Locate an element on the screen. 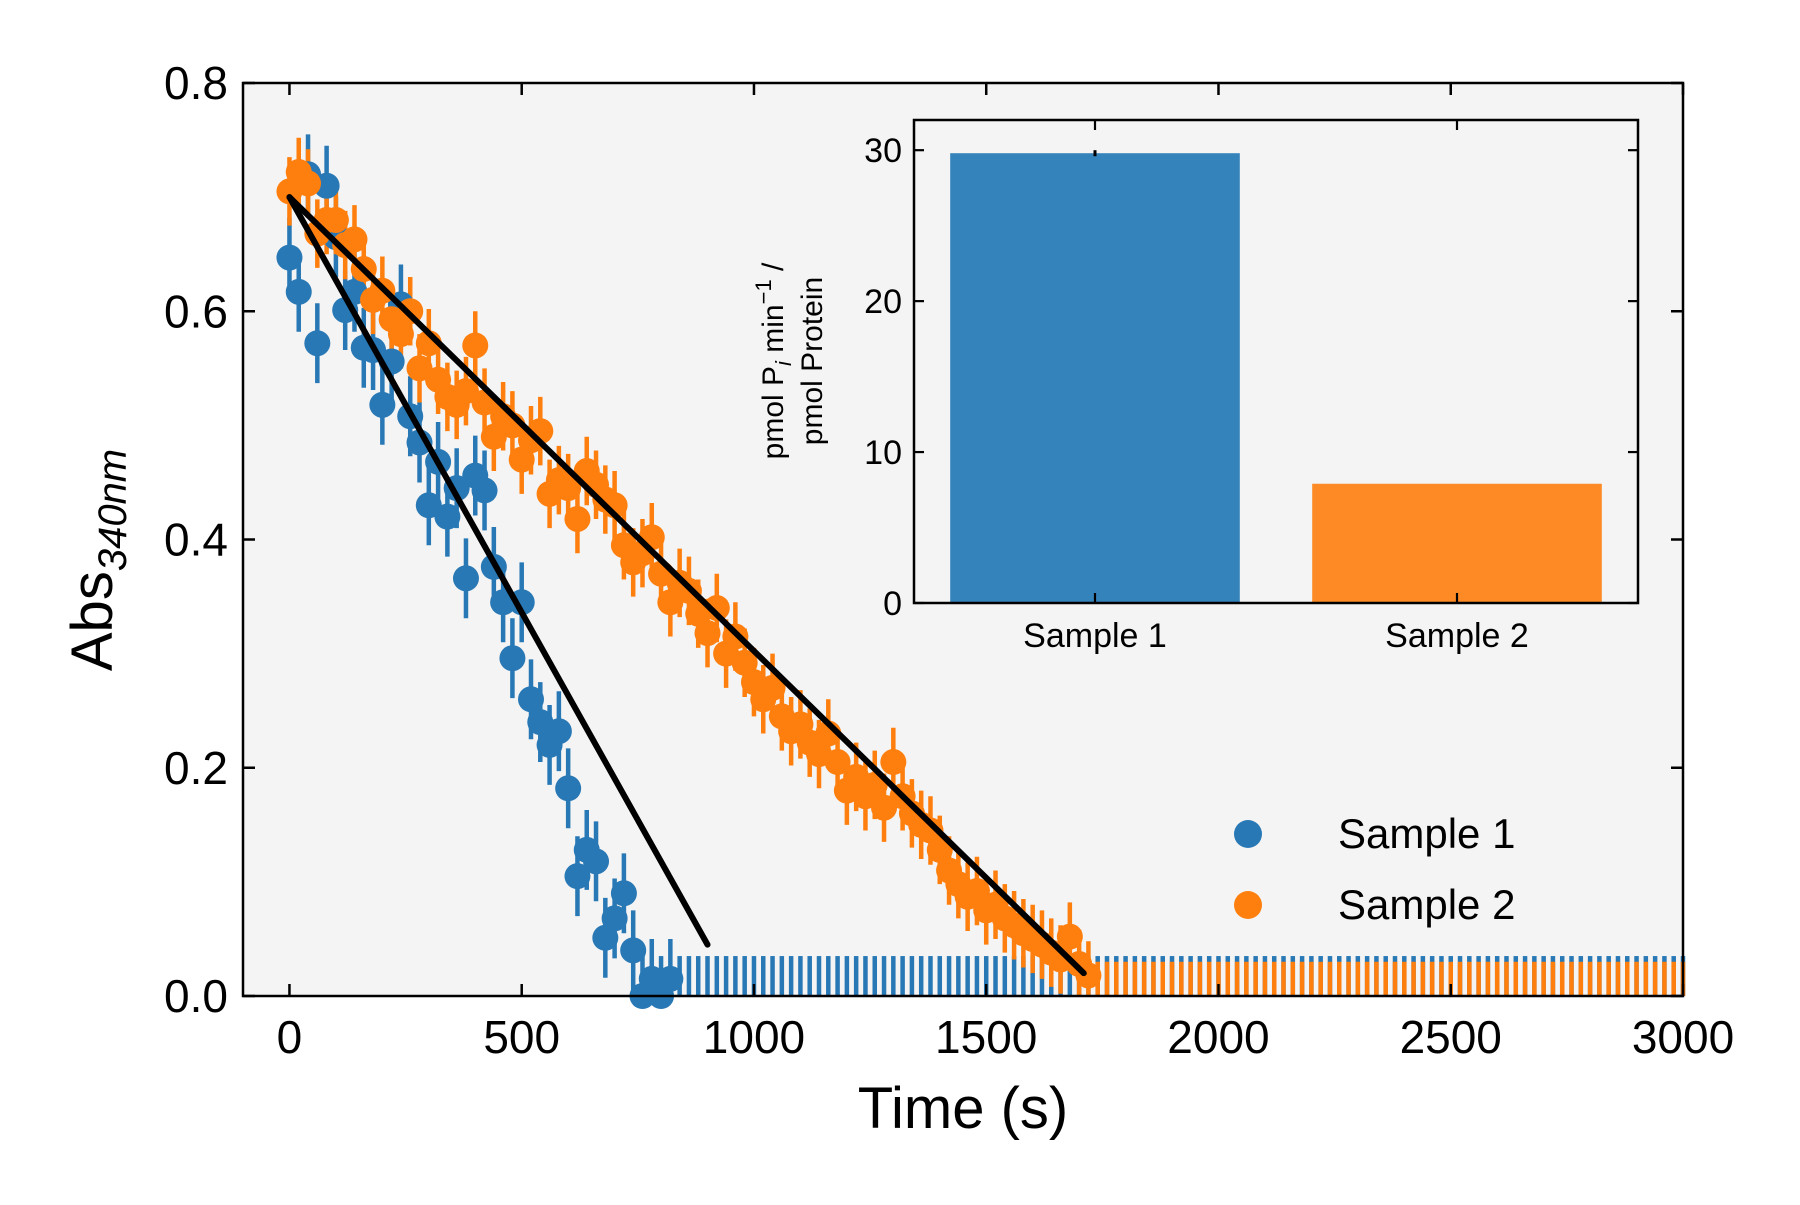 The image size is (1800, 1205). y-axis-label: Abs340nm is located at coordinates (97, 560).